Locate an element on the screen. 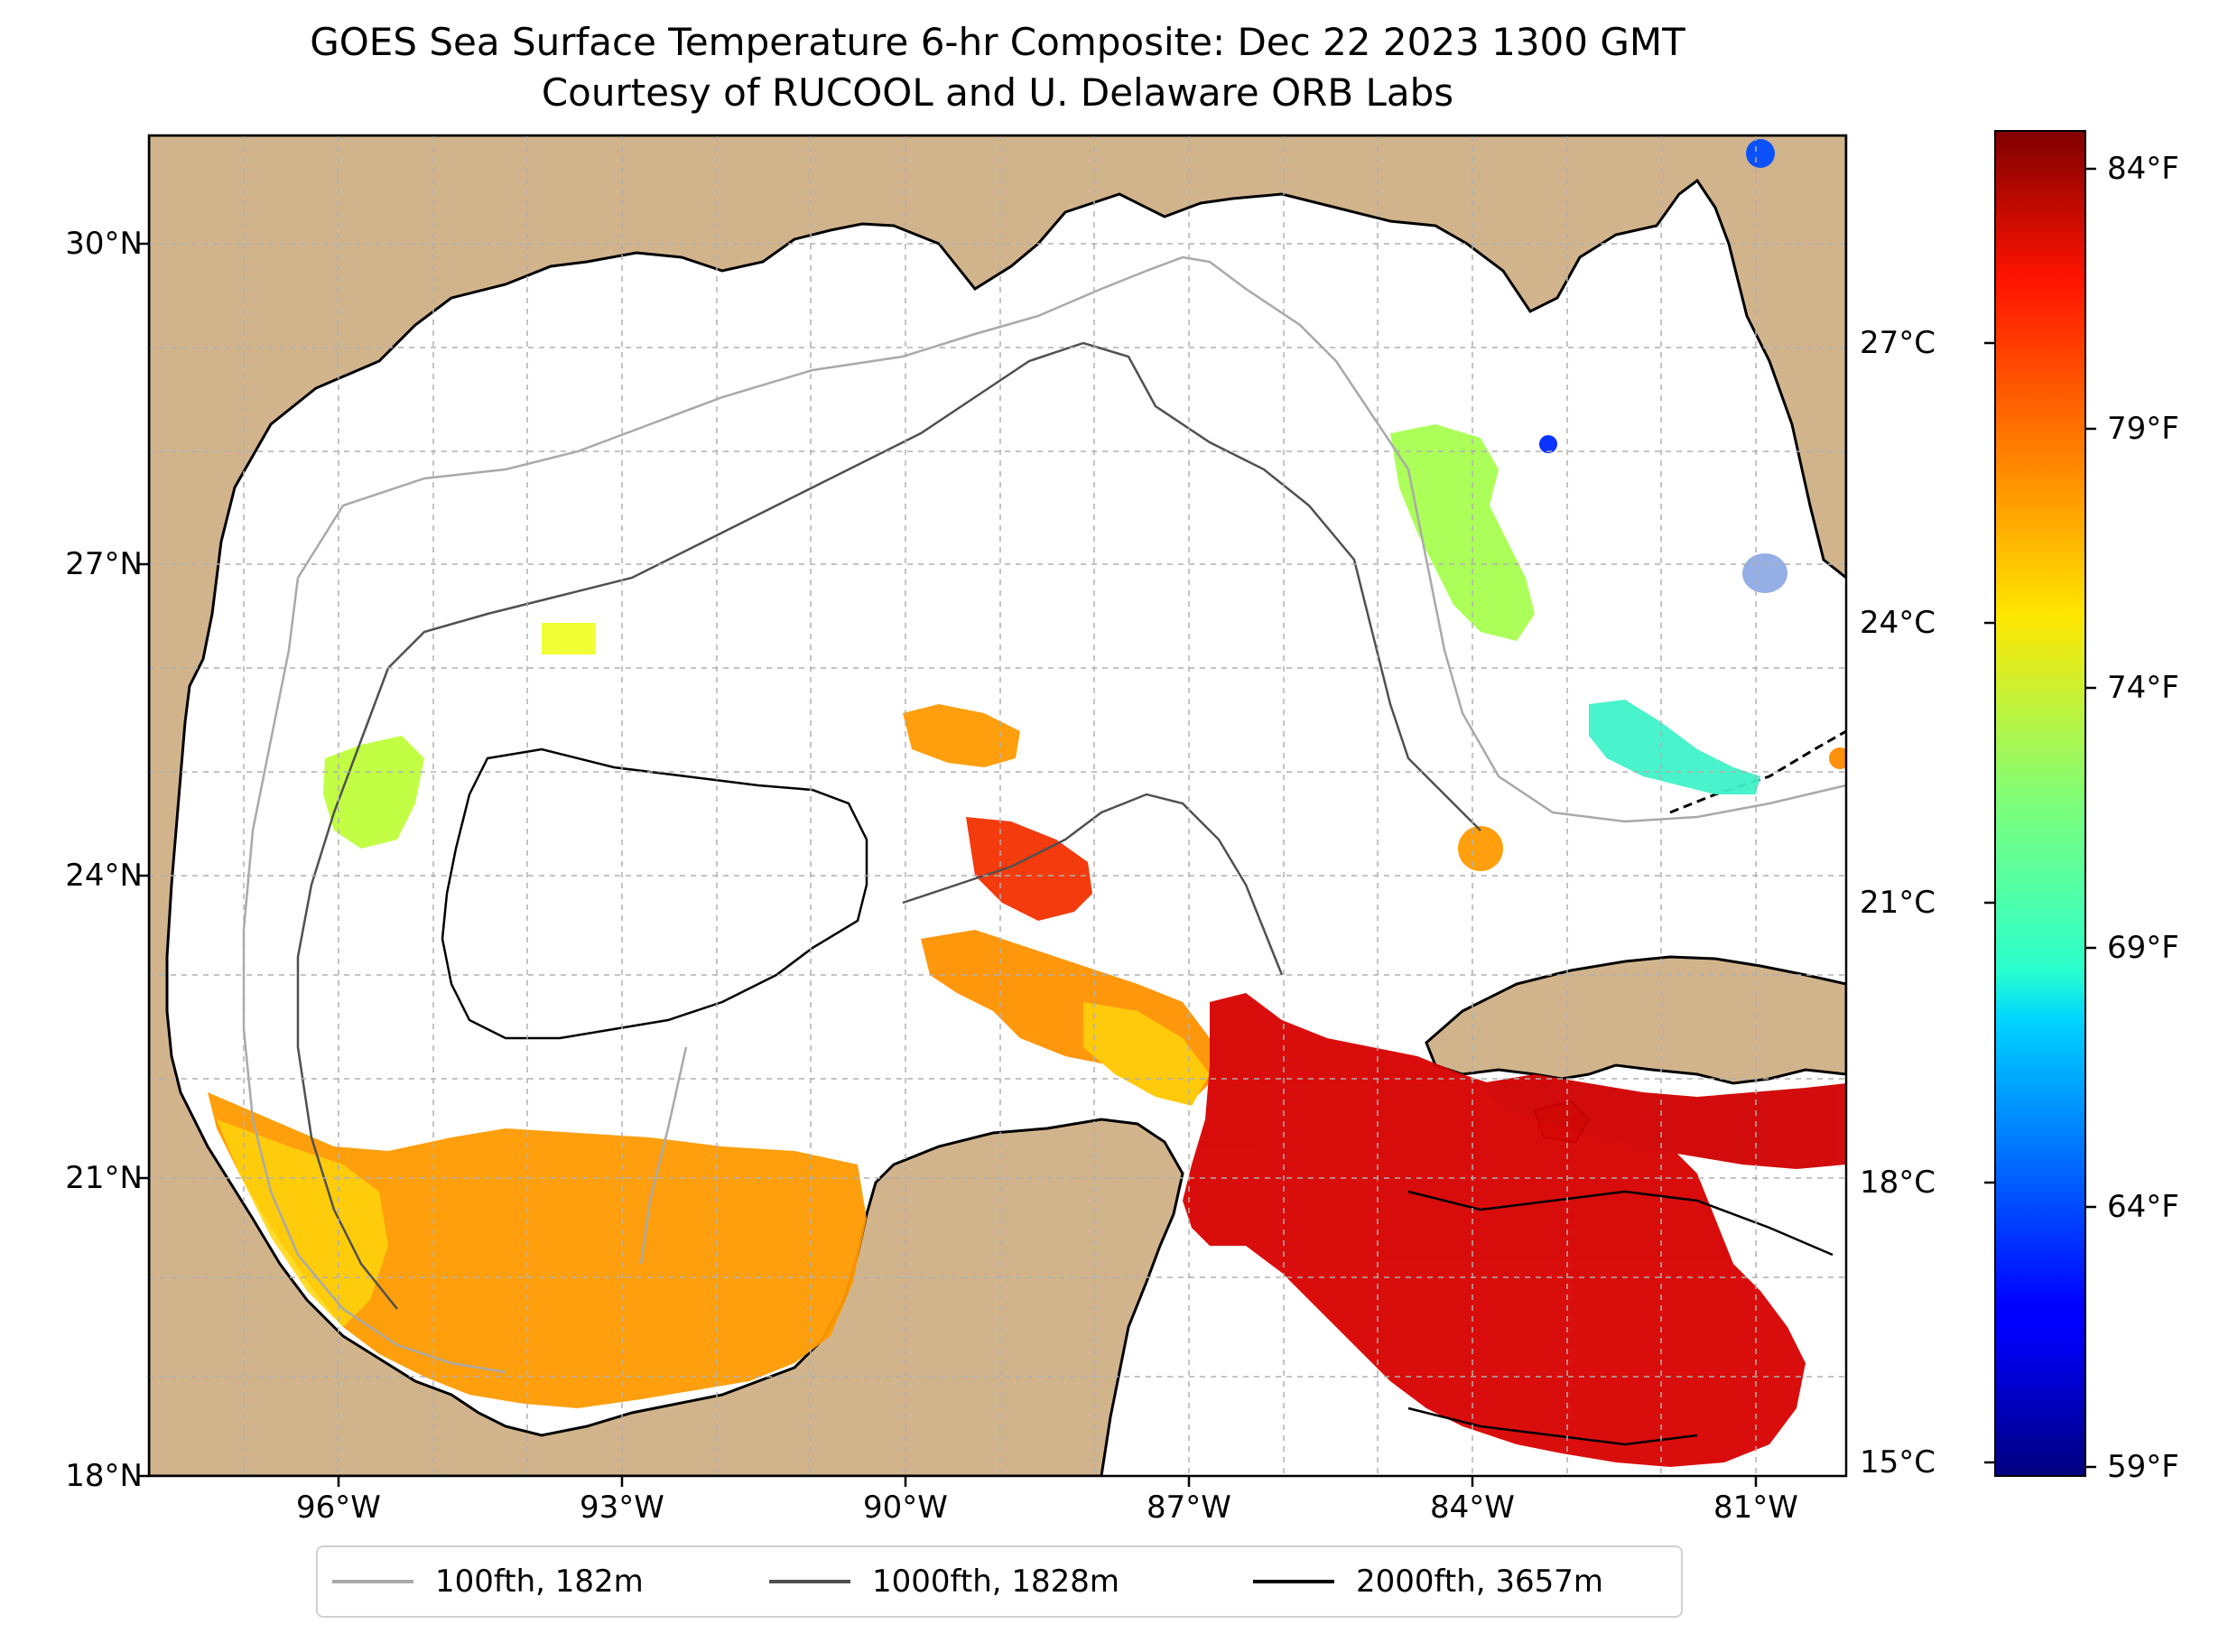  cb-label-74f: 74°F is located at coordinates (2143, 688).